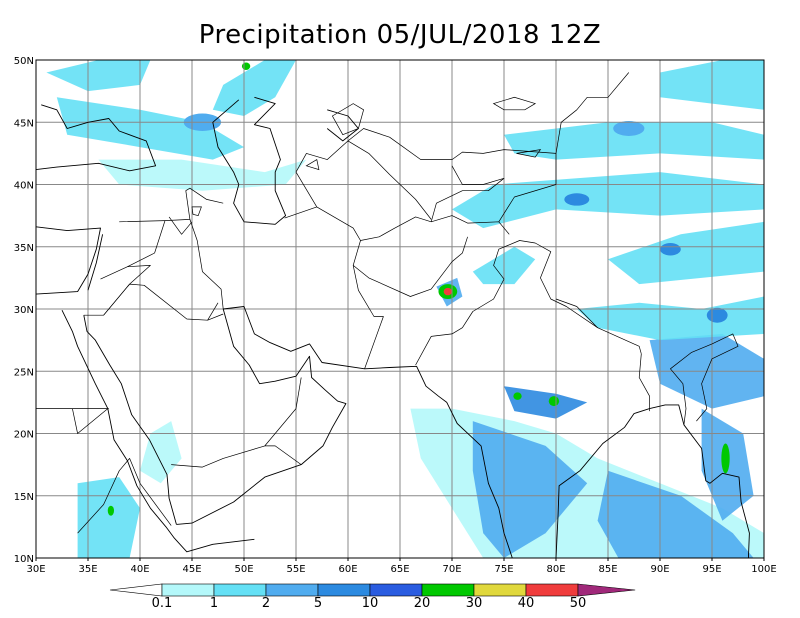 This screenshot has height=618, width=800. What do you see at coordinates (607, 569) in the screenshot?
I see `lon-tick-label: 85E` at bounding box center [607, 569].